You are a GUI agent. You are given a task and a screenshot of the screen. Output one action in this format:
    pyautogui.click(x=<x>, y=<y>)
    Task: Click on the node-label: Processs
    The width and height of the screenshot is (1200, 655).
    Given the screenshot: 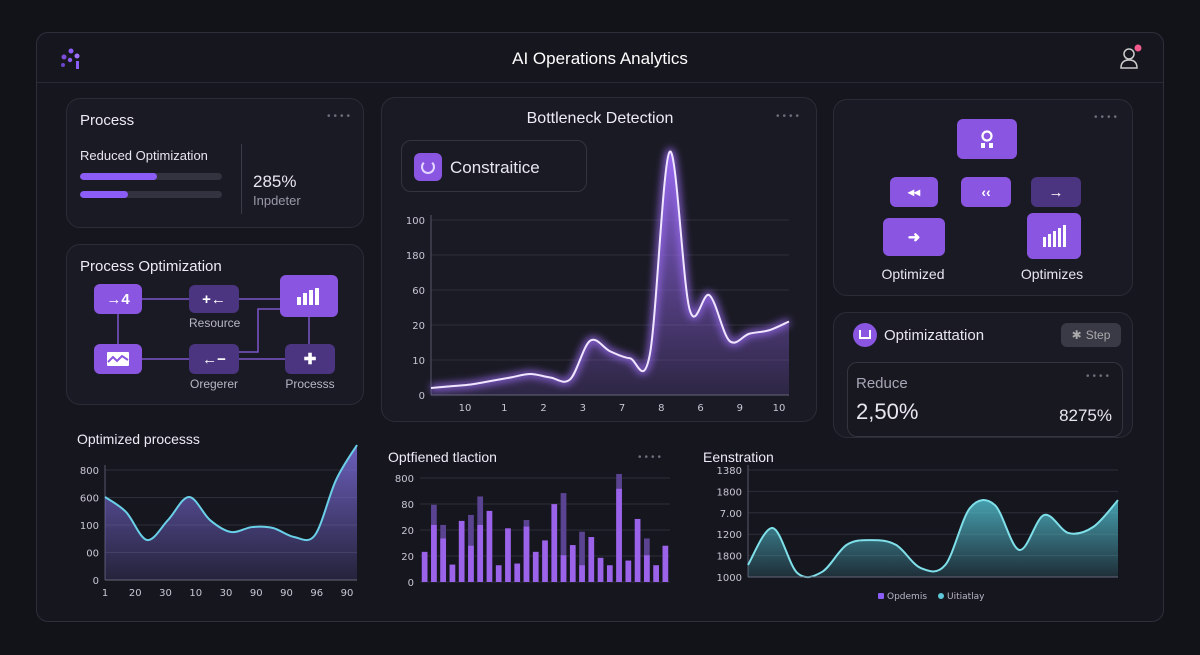 What is the action you would take?
    pyautogui.click(x=310, y=384)
    